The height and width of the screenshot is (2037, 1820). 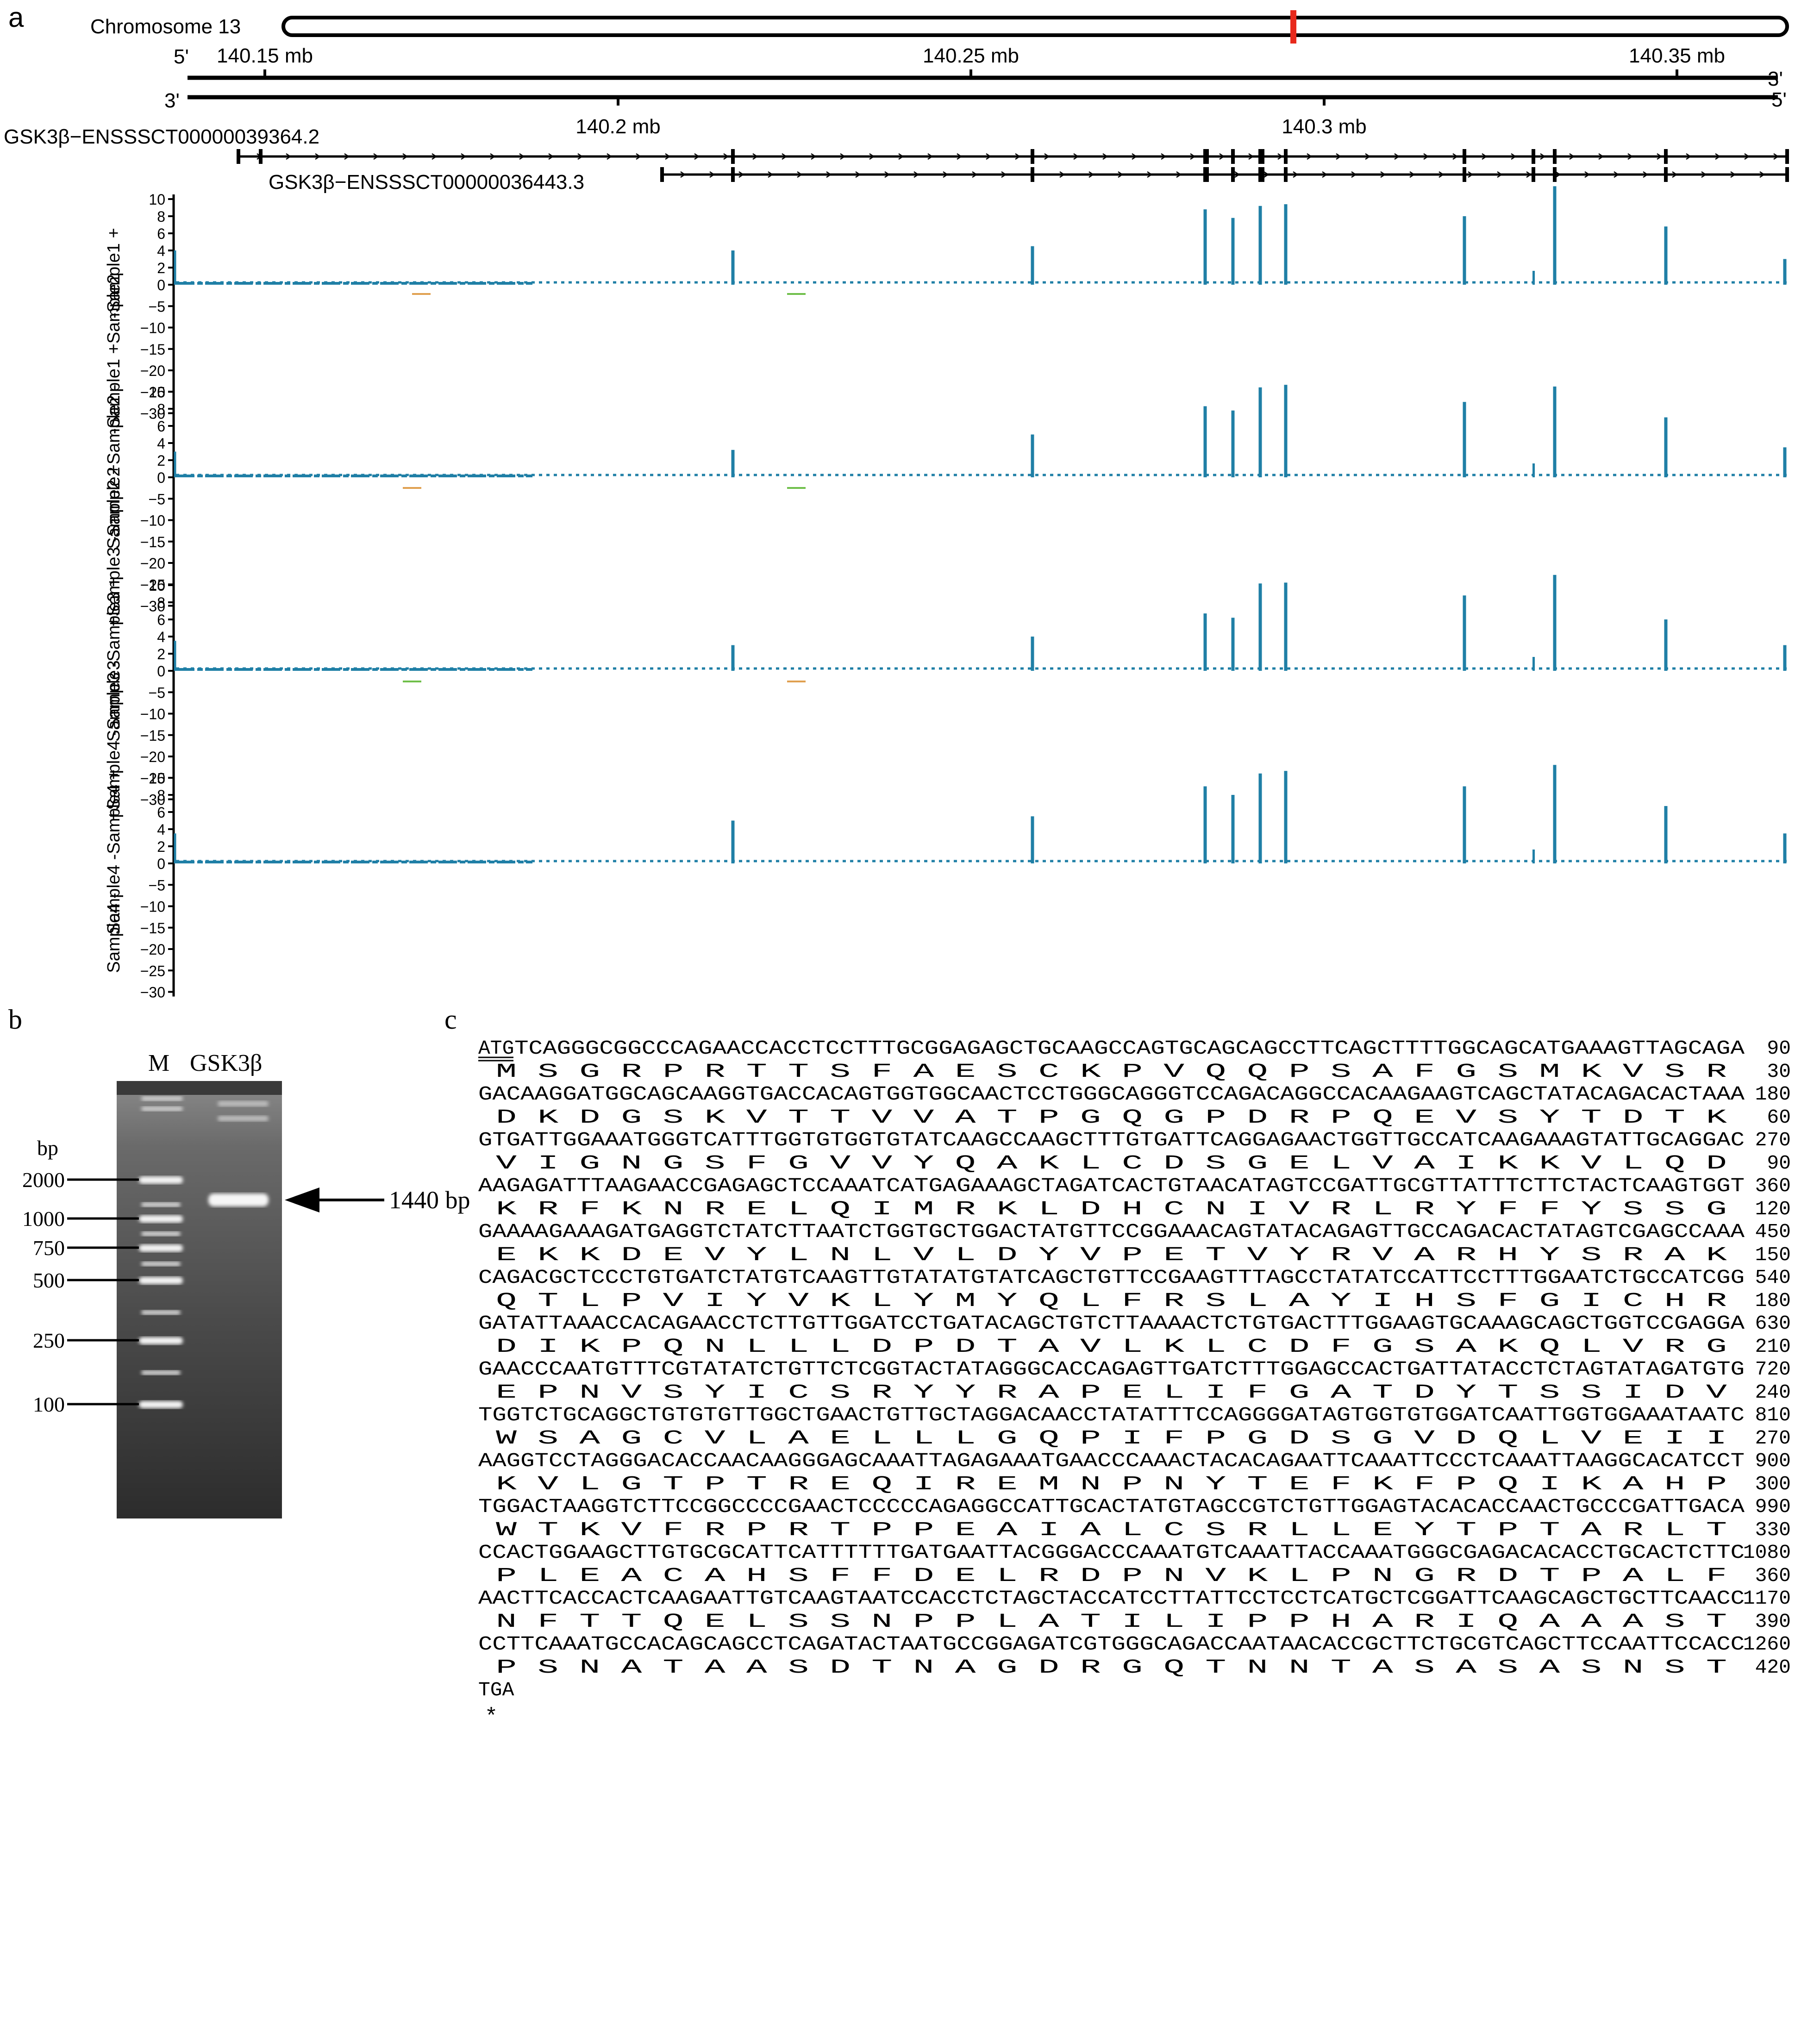 What do you see at coordinates (199, 1088) in the screenshot?
I see `gel-wells` at bounding box center [199, 1088].